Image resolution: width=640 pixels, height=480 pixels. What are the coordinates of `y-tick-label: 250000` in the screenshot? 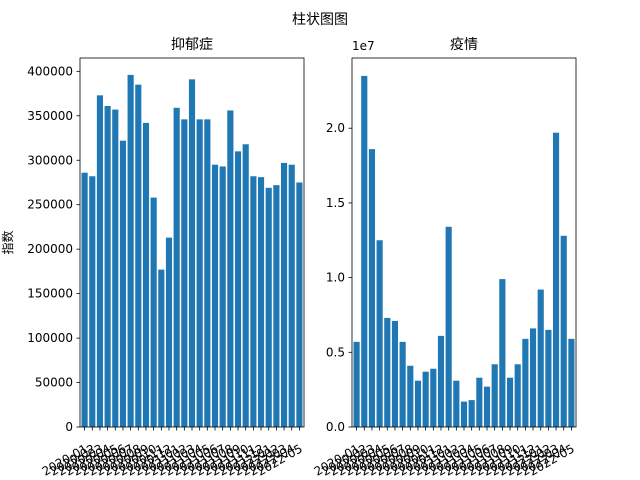 It's located at (50, 205).